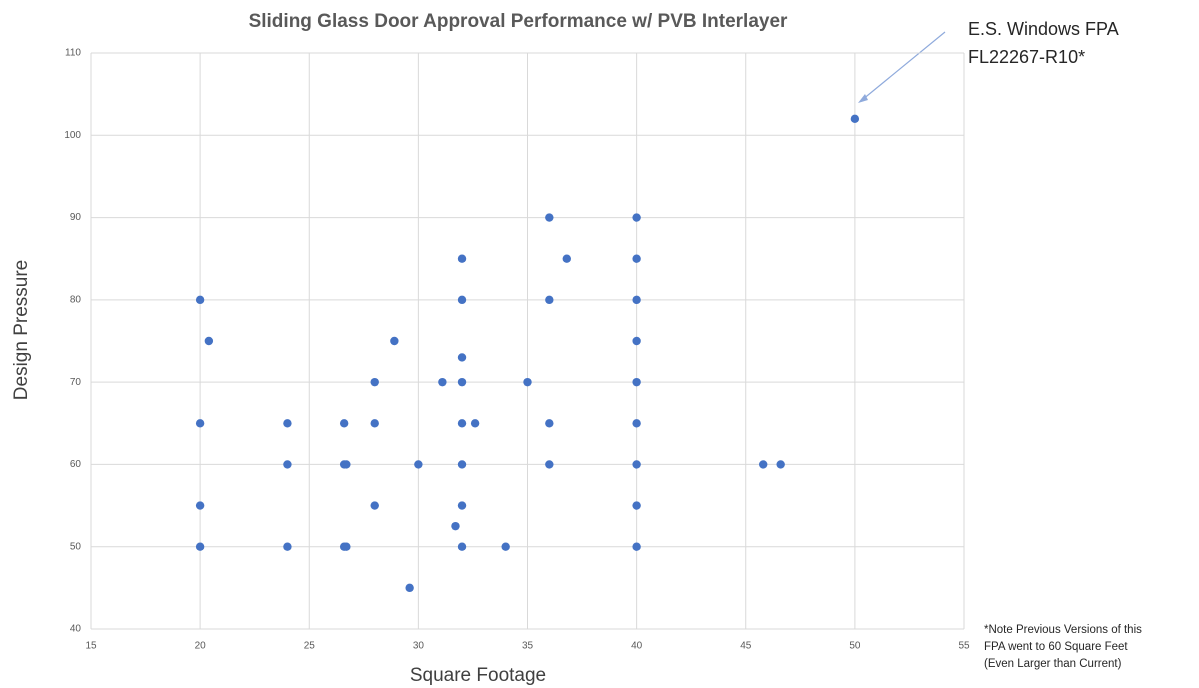  What do you see at coordinates (76, 546) in the screenshot?
I see `y-tick-label: 50` at bounding box center [76, 546].